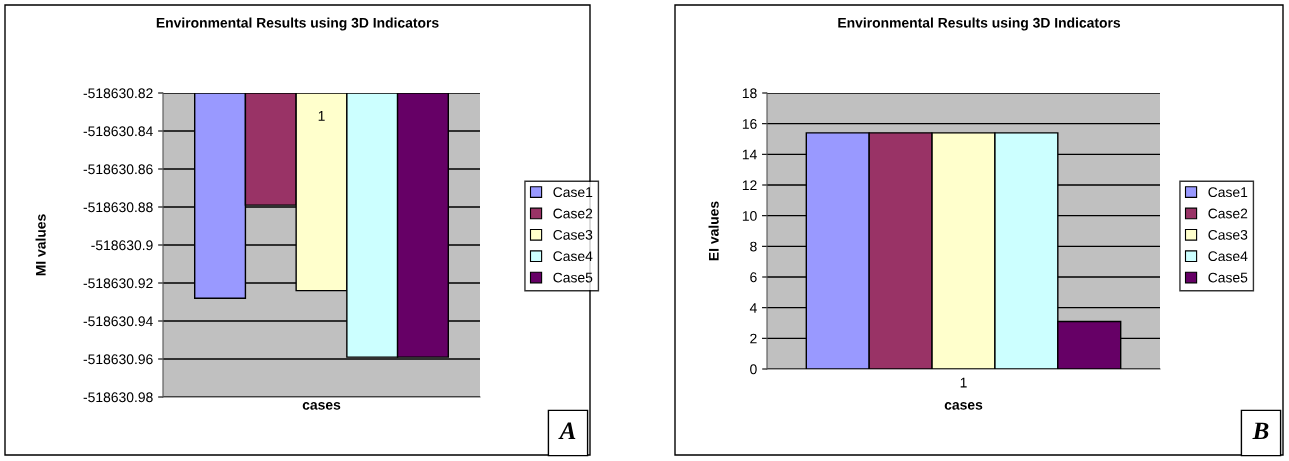  I want to click on y-tick-label: 10, so click(749, 216).